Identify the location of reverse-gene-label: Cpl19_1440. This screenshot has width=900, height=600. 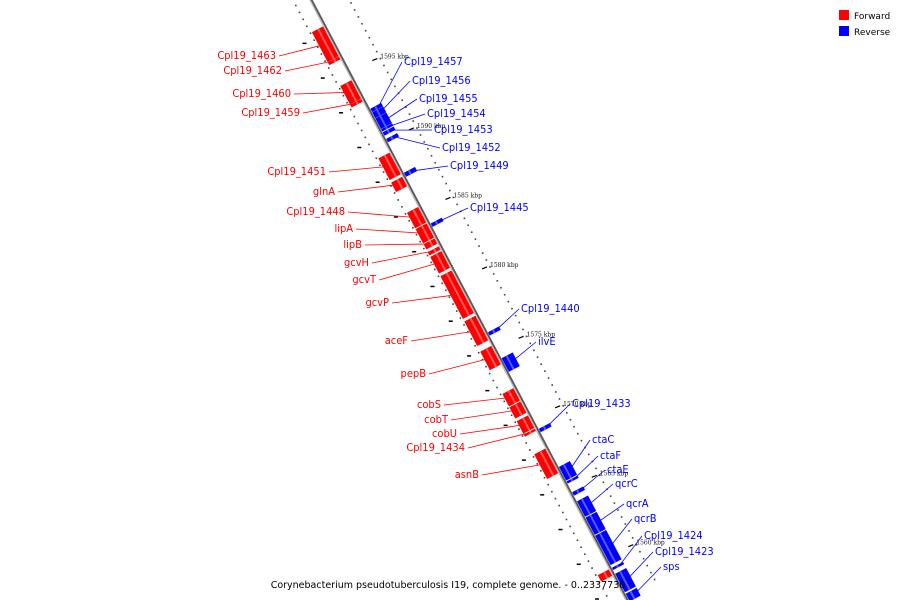
(550, 308).